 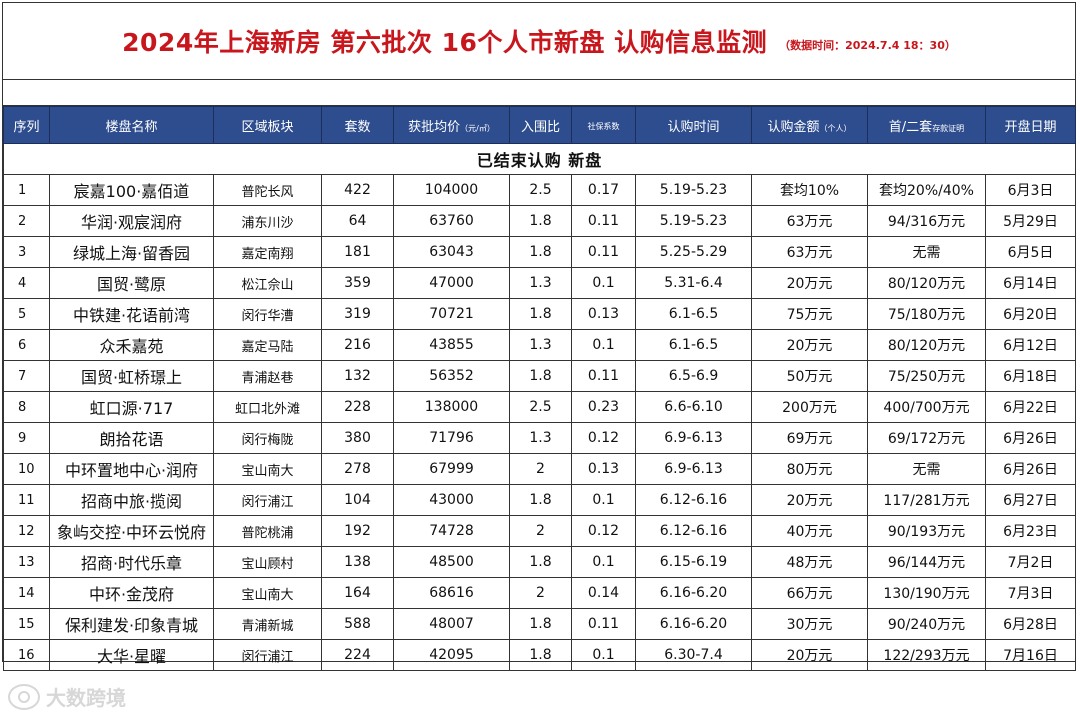 I want to click on row-index-cell: 10, so click(x=26, y=469).